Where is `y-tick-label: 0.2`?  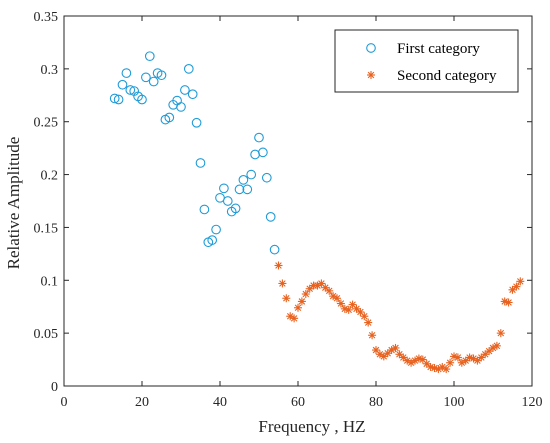
y-tick-label: 0.2 is located at coordinates (50, 176).